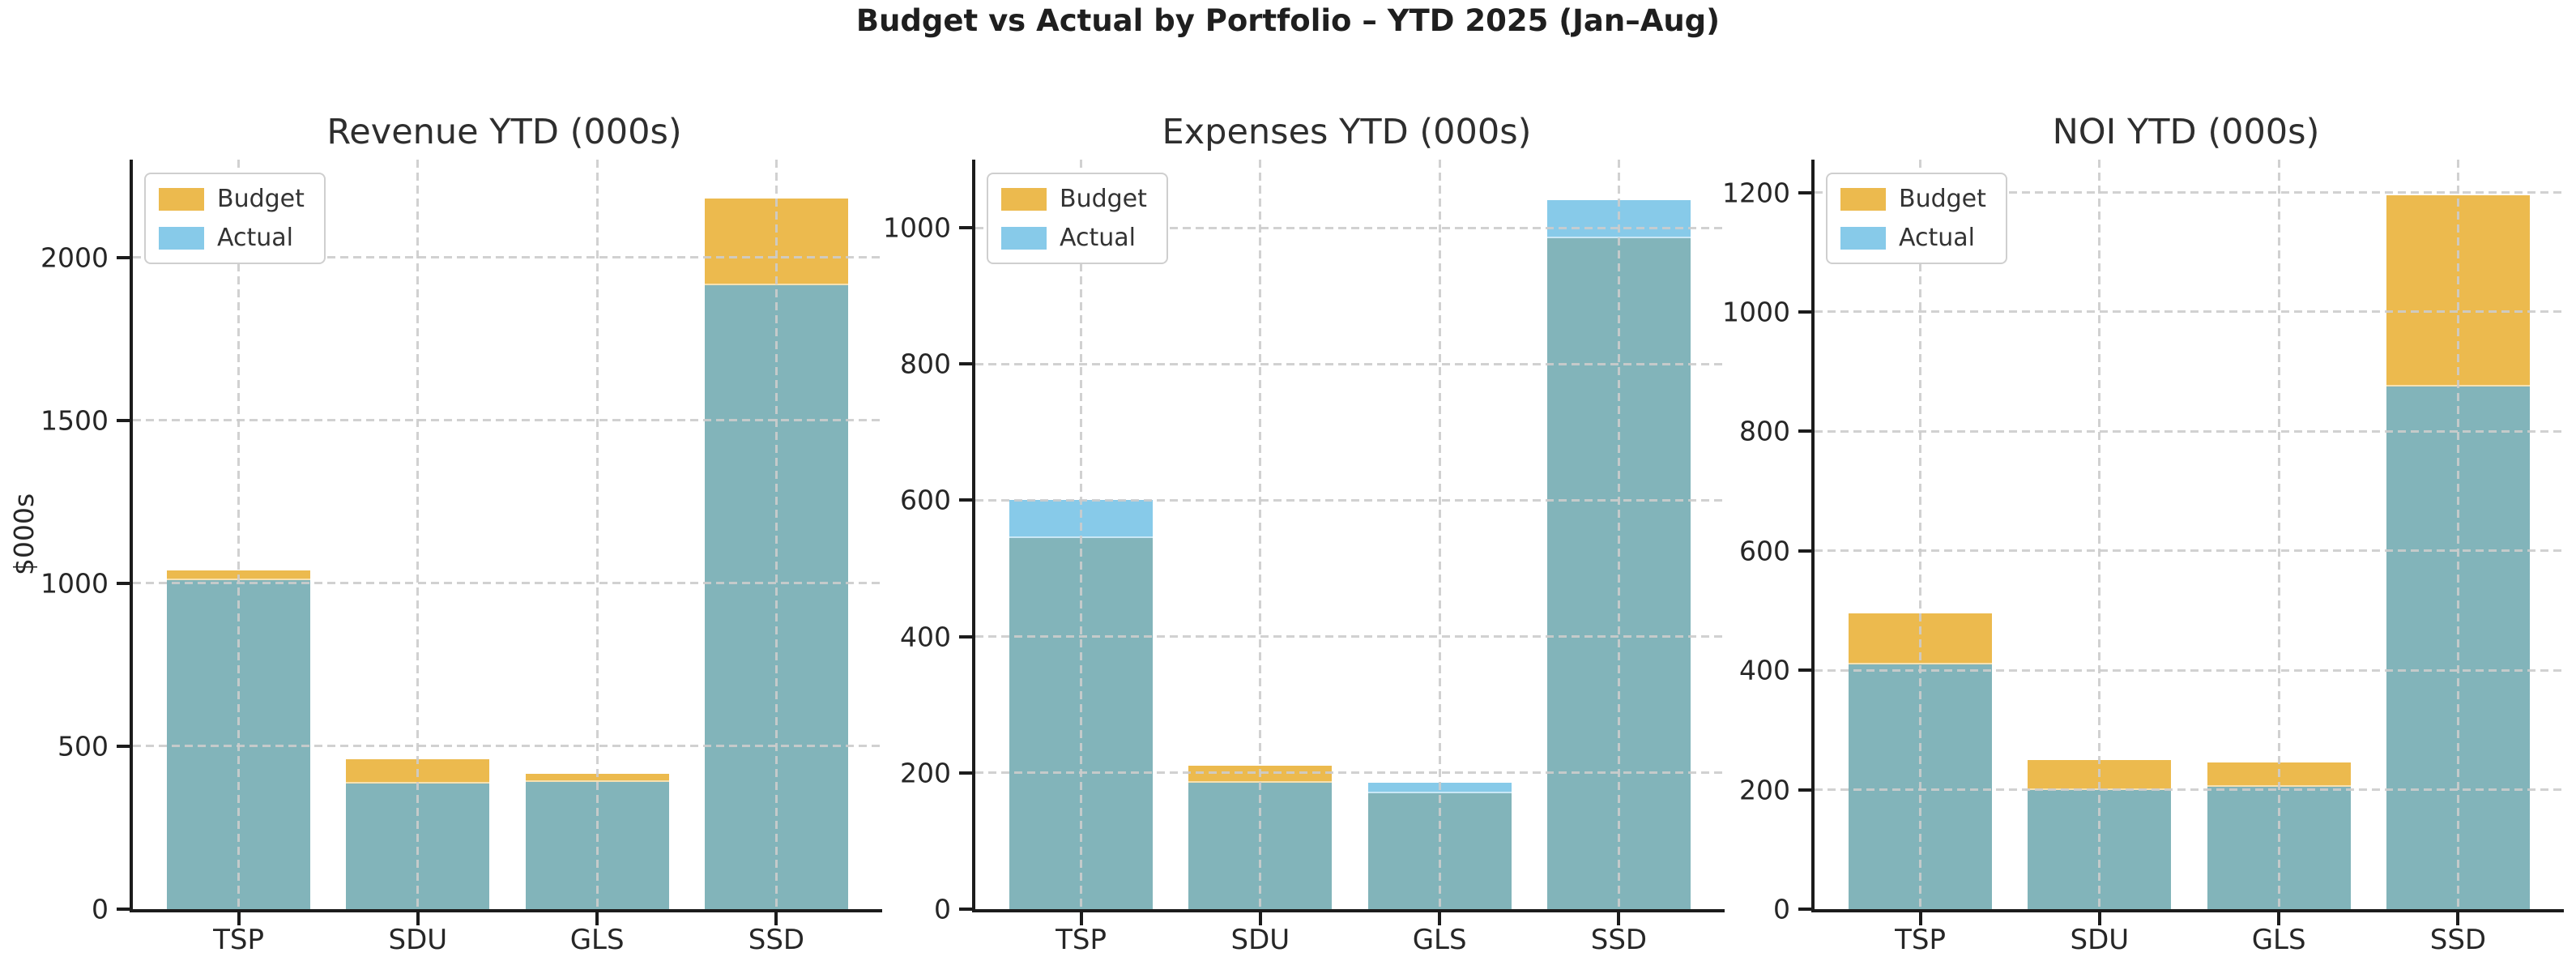  I want to click on legend-swatch-budget, so click(1024, 199).